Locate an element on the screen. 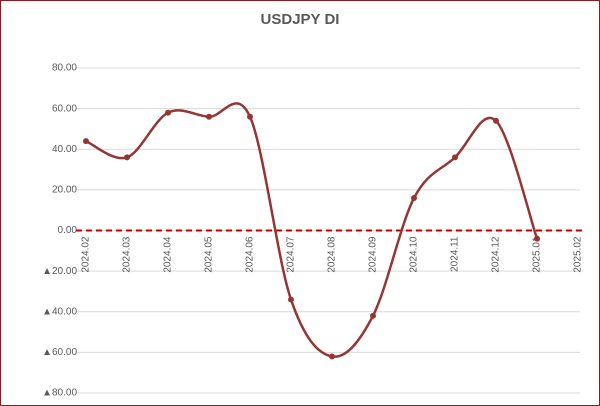 The width and height of the screenshot is (600, 406). x-tick-label: 2024.04 is located at coordinates (168, 254).